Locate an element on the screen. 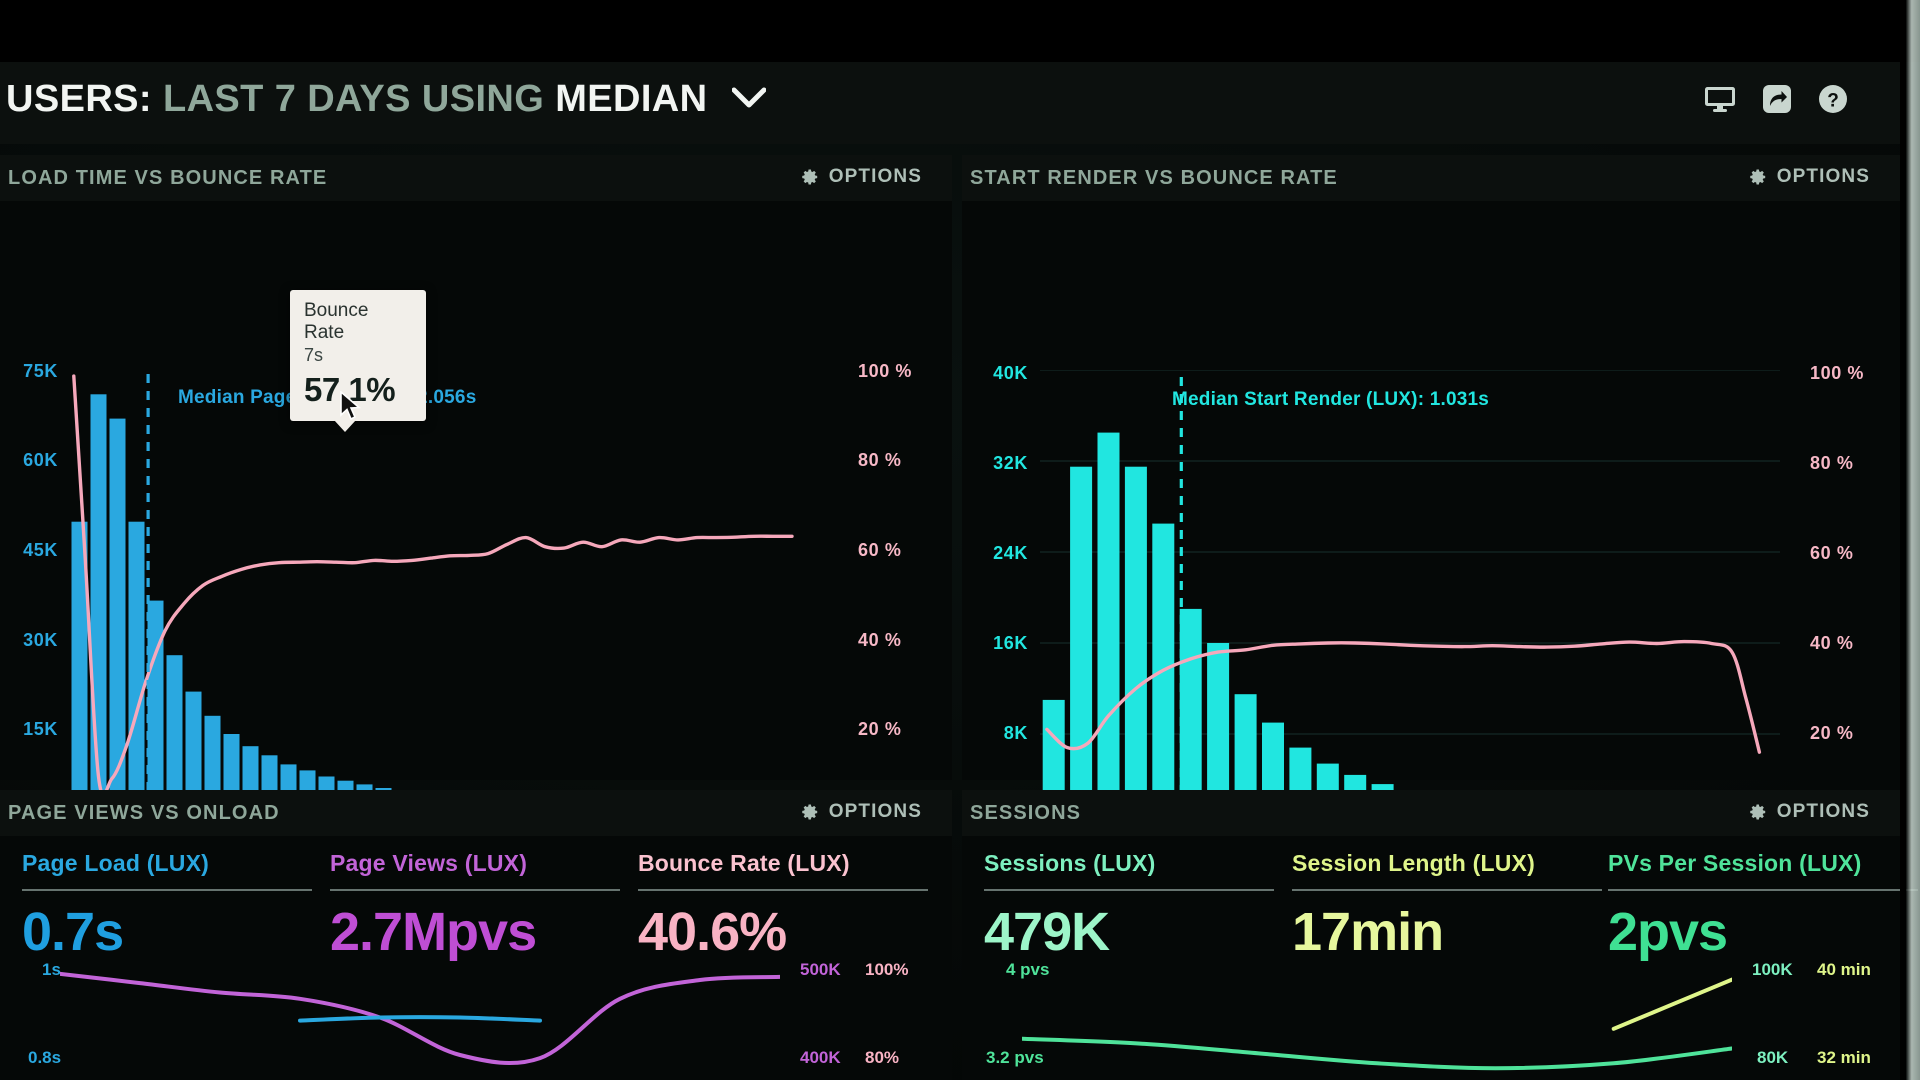 This screenshot has width=1920, height=1080. y-tick: 15K is located at coordinates (40, 729).